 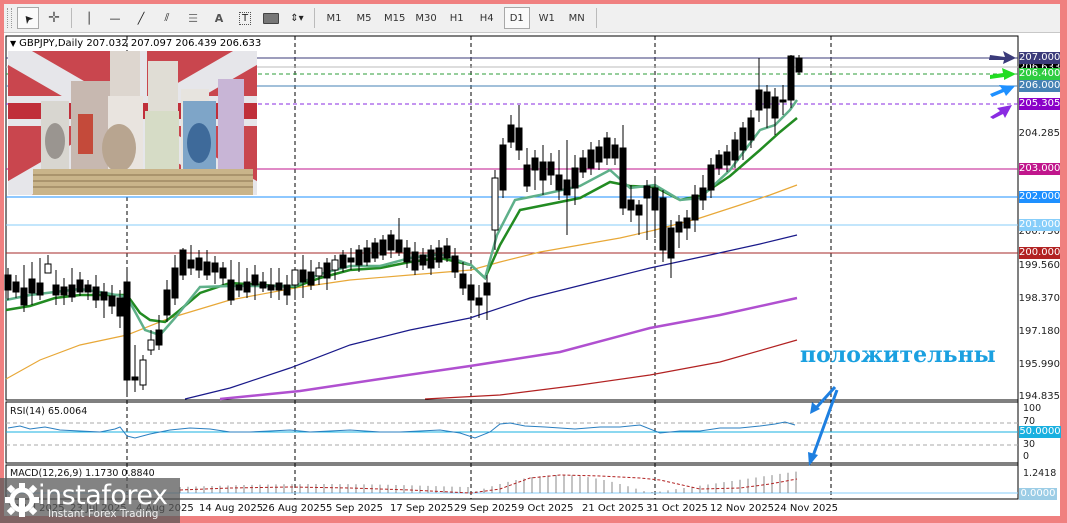 What do you see at coordinates (1039, 298) in the screenshot?
I see `price-tick: 198.370` at bounding box center [1039, 298].